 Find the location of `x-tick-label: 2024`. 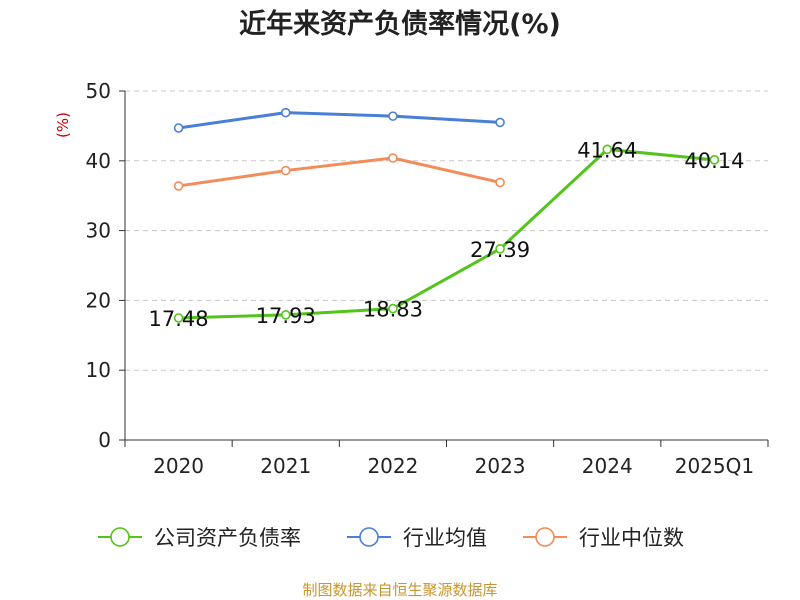

x-tick-label: 2024 is located at coordinates (607, 466).